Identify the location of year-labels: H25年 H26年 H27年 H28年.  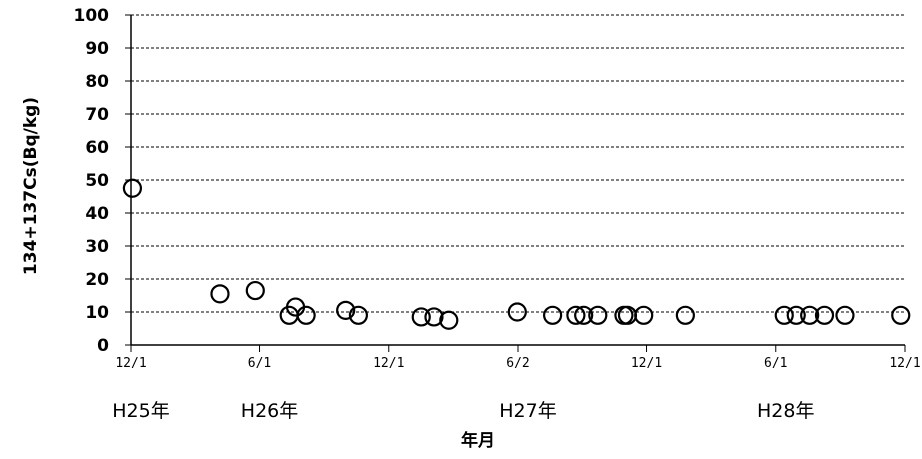
(463, 411).